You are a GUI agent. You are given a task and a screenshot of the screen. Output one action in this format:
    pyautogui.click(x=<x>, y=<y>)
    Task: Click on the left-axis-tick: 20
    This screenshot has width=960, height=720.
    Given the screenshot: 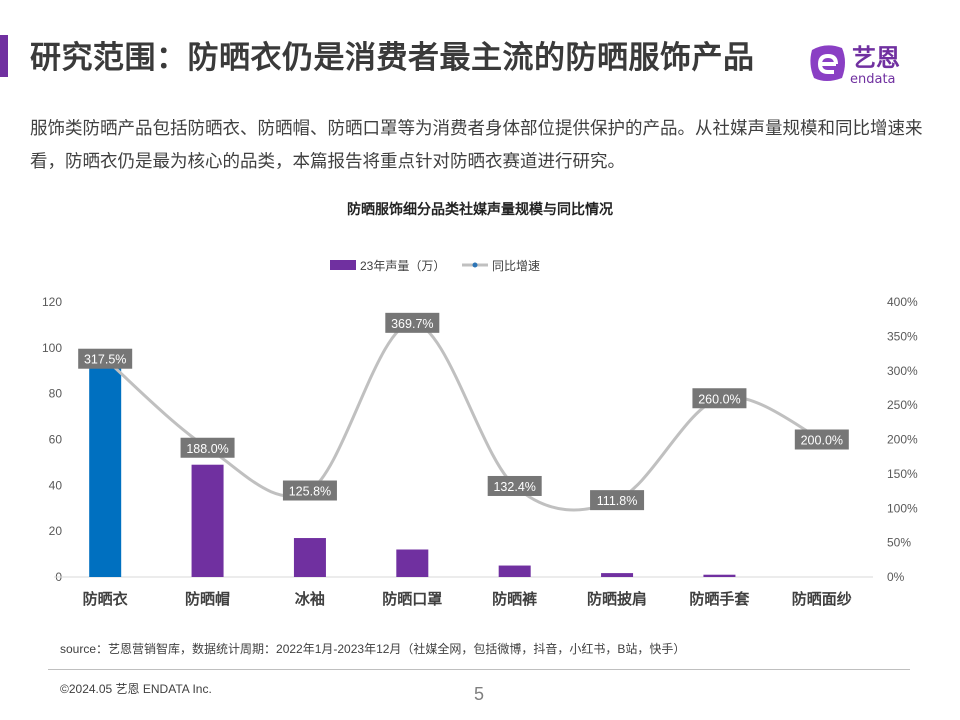 What is the action you would take?
    pyautogui.click(x=56, y=531)
    